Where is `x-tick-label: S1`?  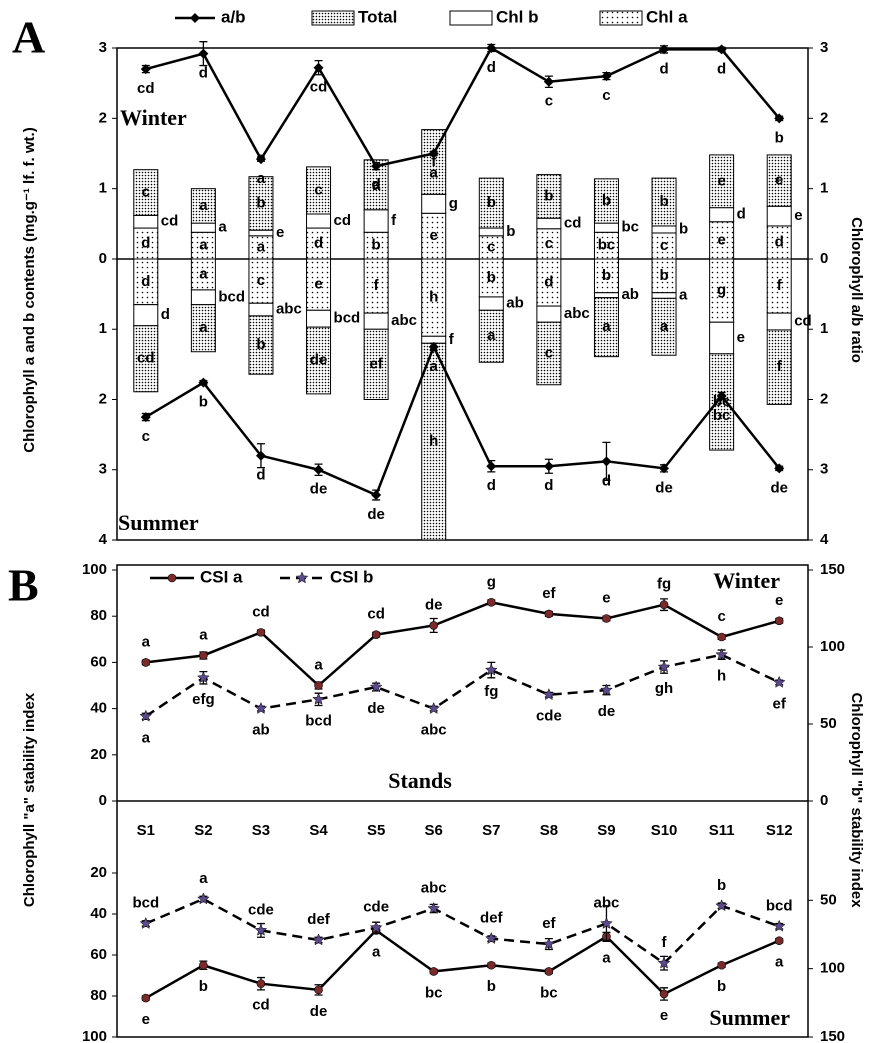
x-tick-label: S1 is located at coordinates (146, 830).